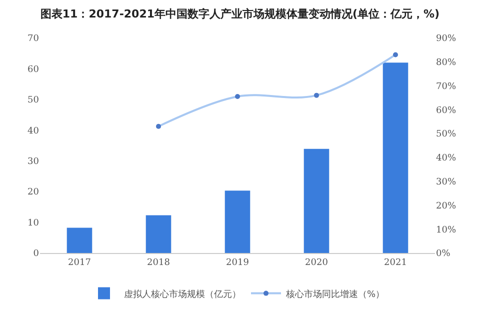  What do you see at coordinates (34, 69) in the screenshot?
I see `y-tick-label: 60` at bounding box center [34, 69].